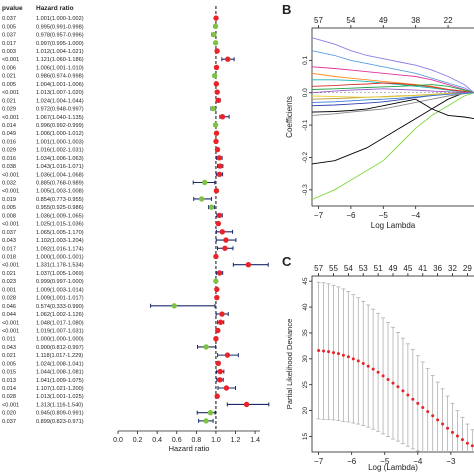 Image resolution: width=474 pixels, height=474 pixels. What do you see at coordinates (60, 257) in the screenshot?
I see `hr-label: 1.000(1.000-1.001)` at bounding box center [60, 257].